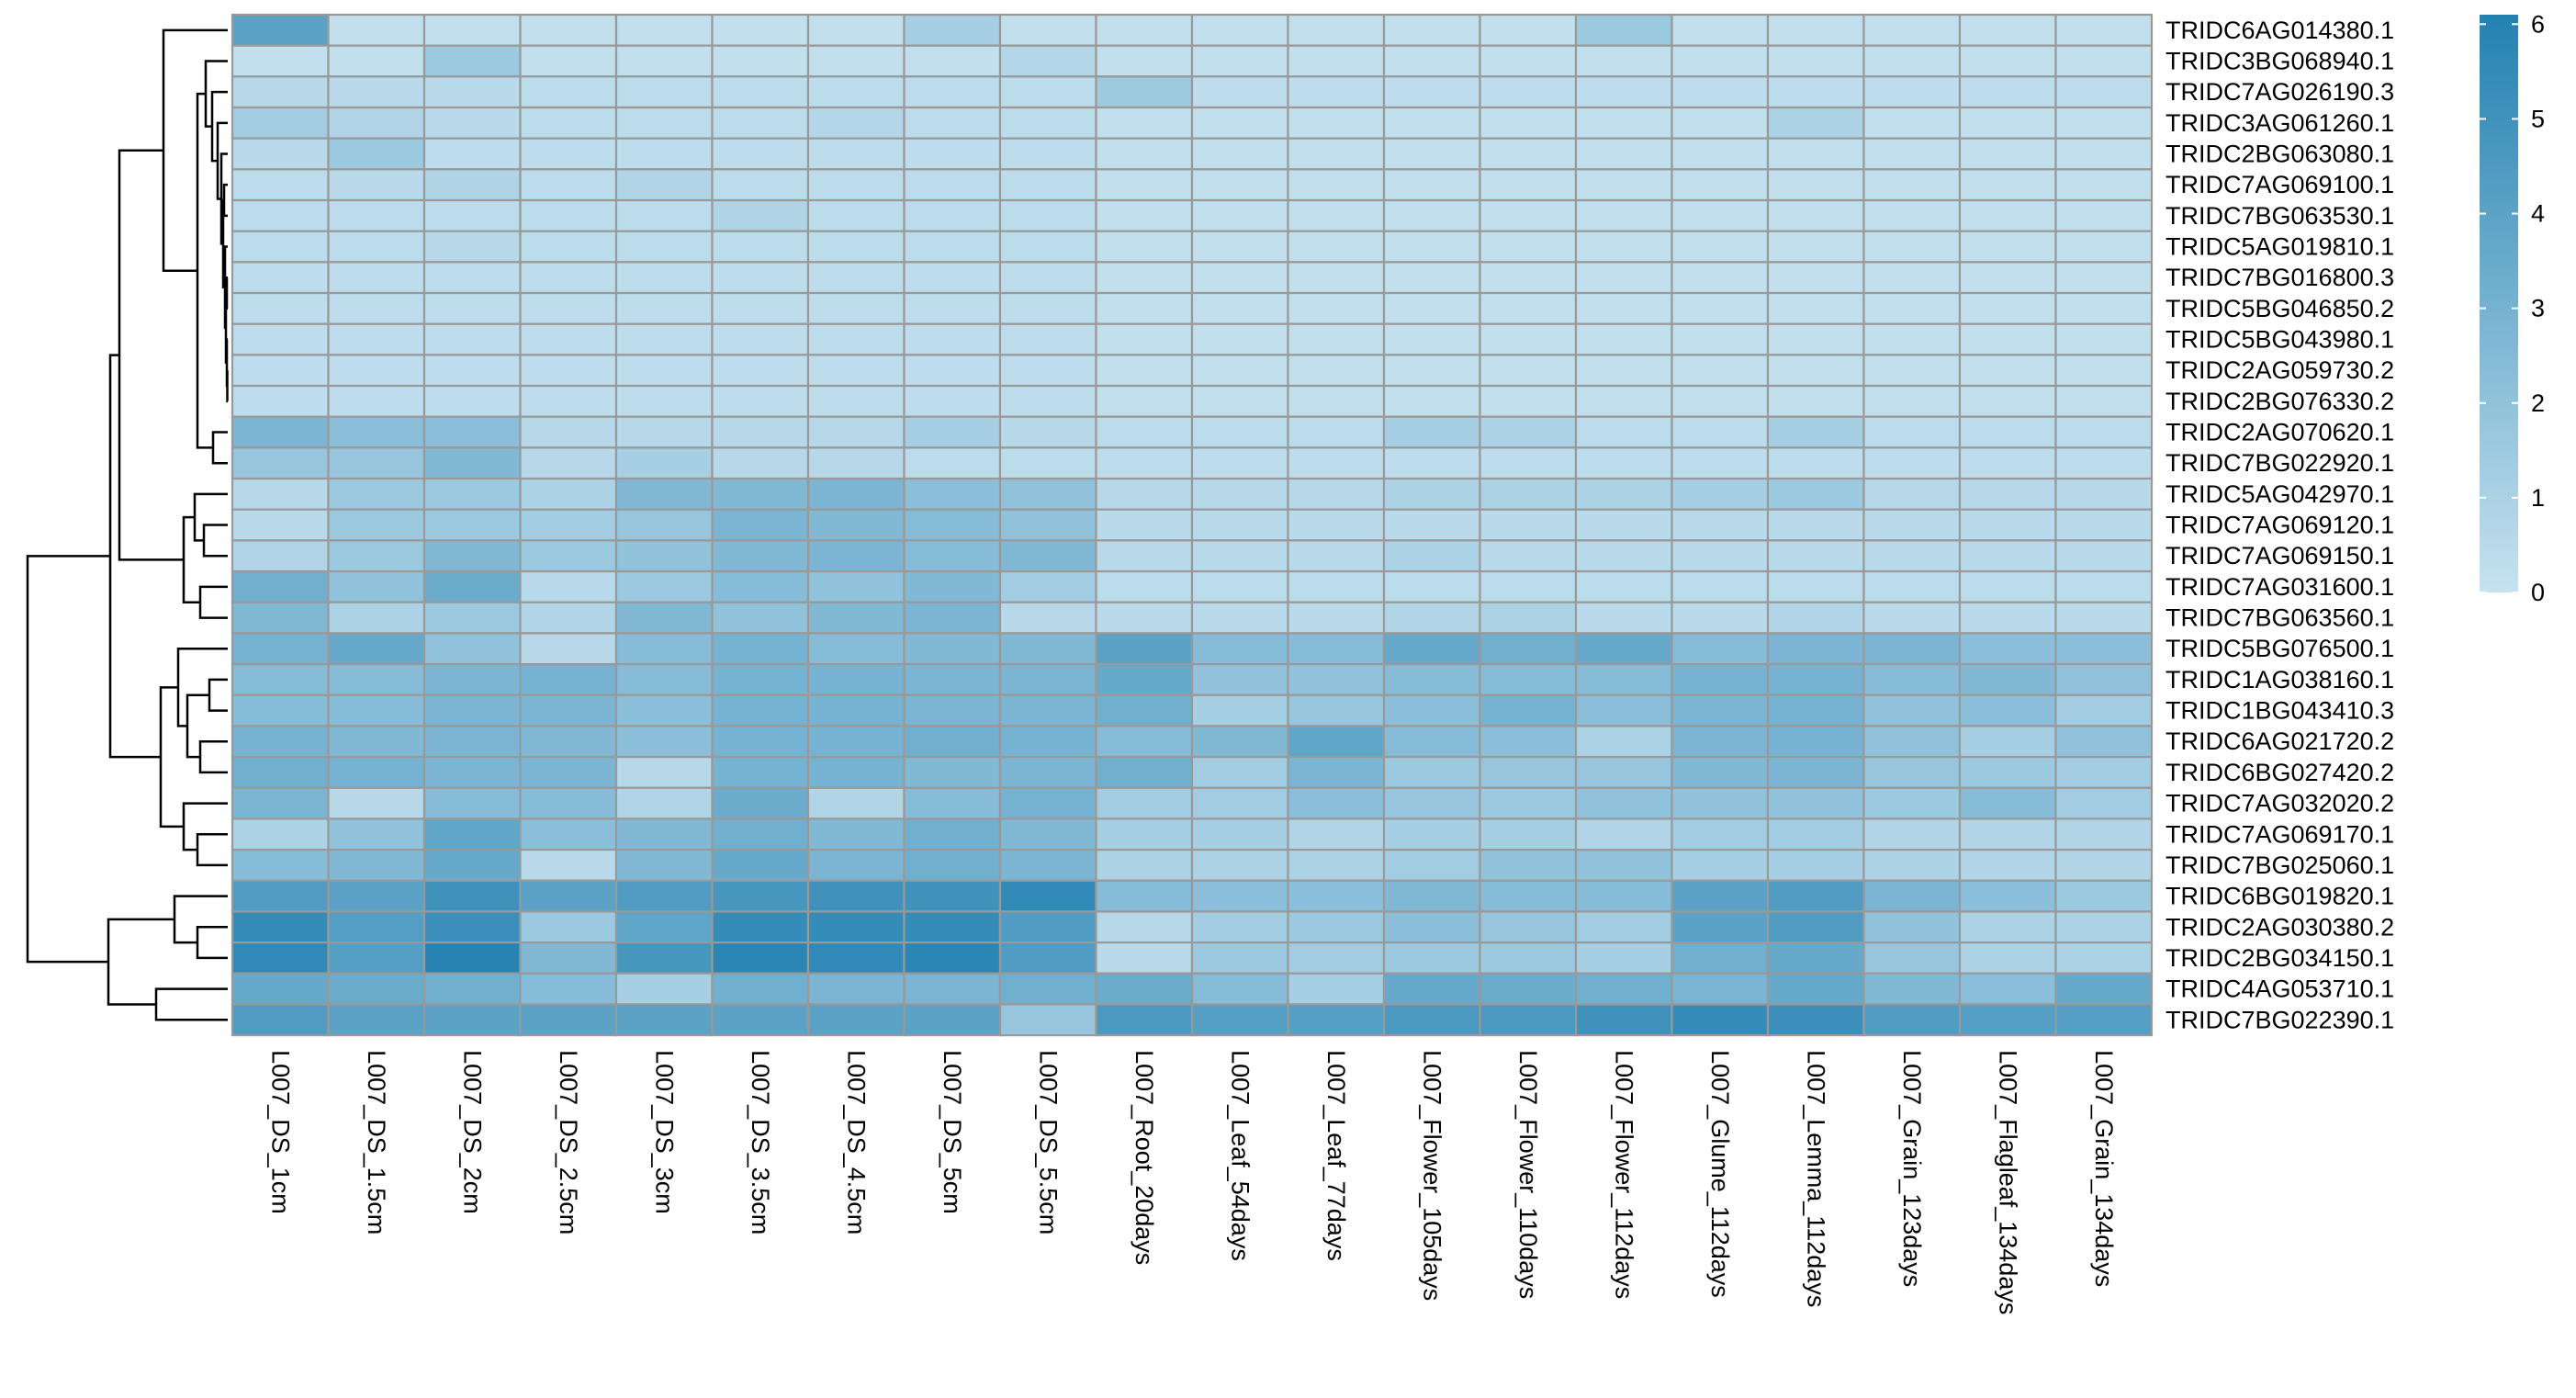 The width and height of the screenshot is (2576, 1398). Describe the element at coordinates (2279, 123) in the screenshot. I see `row-label: TRIDC3AG061260.1` at that location.